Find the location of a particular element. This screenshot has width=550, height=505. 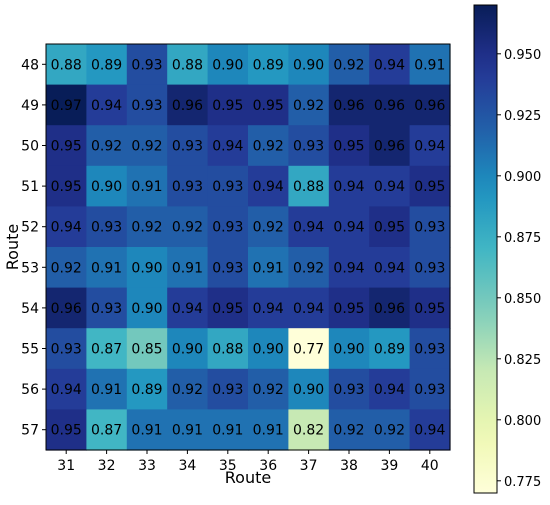

x-tick-label: 40 is located at coordinates (430, 466).